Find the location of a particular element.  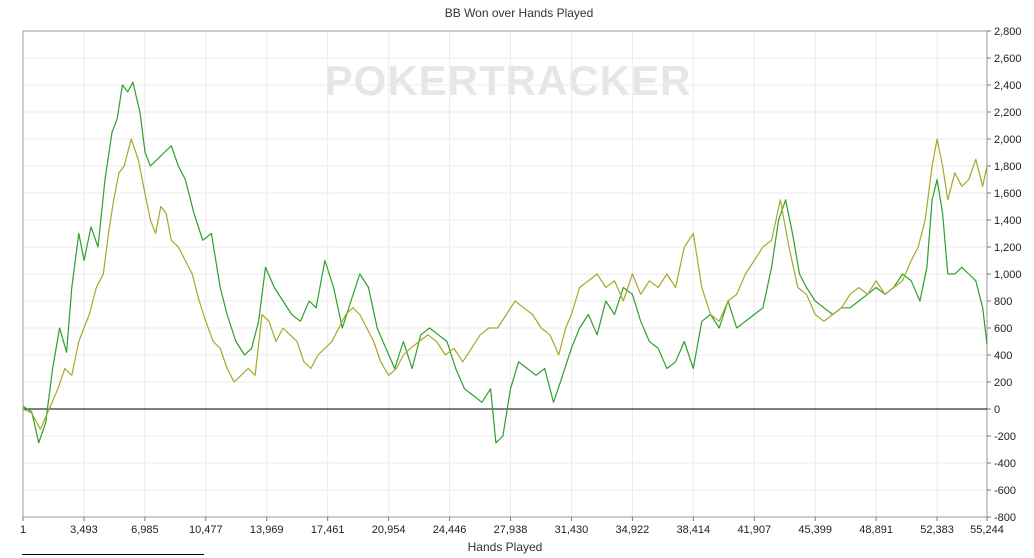

y-tick-label: 400 is located at coordinates (1003, 356).